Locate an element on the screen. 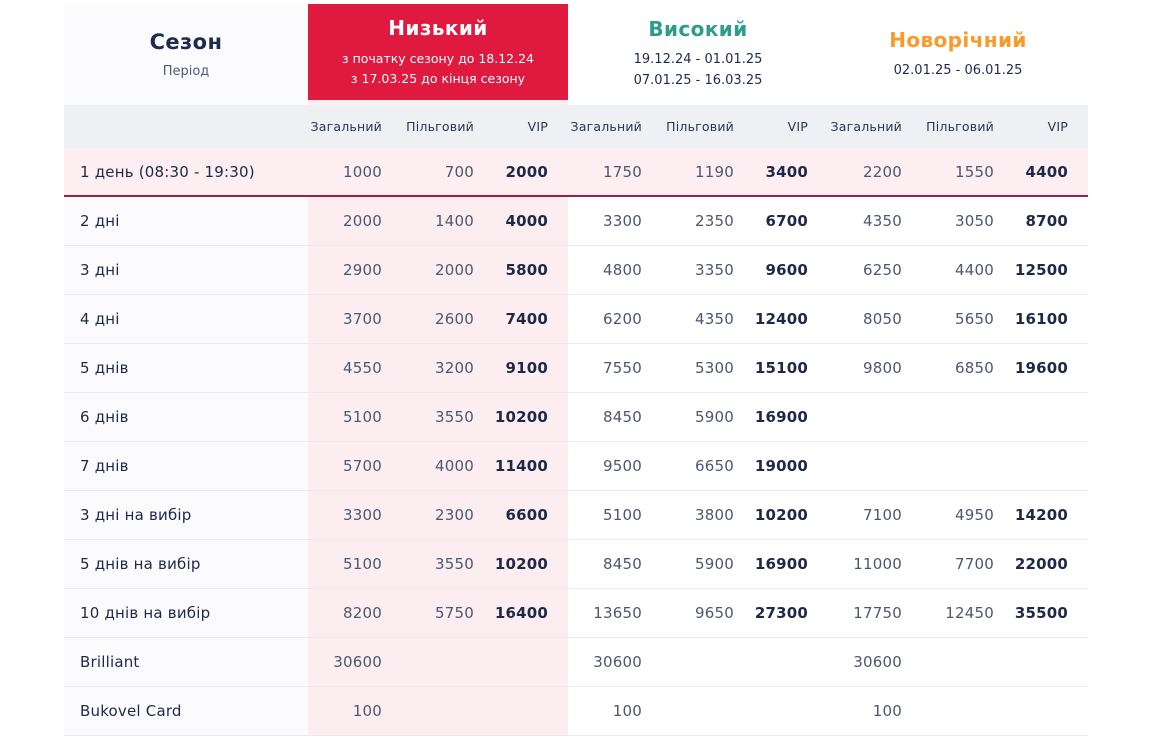  price-cell: 4350 is located at coordinates (875, 221).